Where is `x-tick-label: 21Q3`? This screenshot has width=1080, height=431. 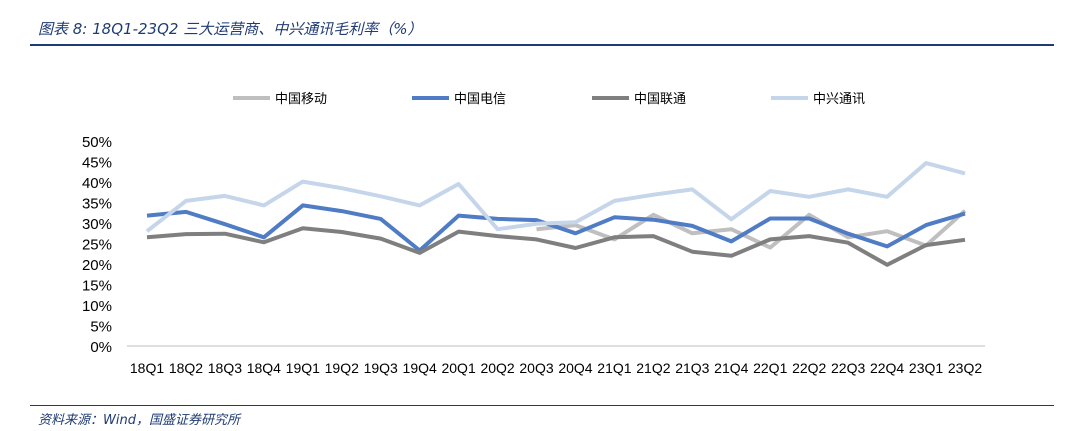 x-tick-label: 21Q3 is located at coordinates (692, 368).